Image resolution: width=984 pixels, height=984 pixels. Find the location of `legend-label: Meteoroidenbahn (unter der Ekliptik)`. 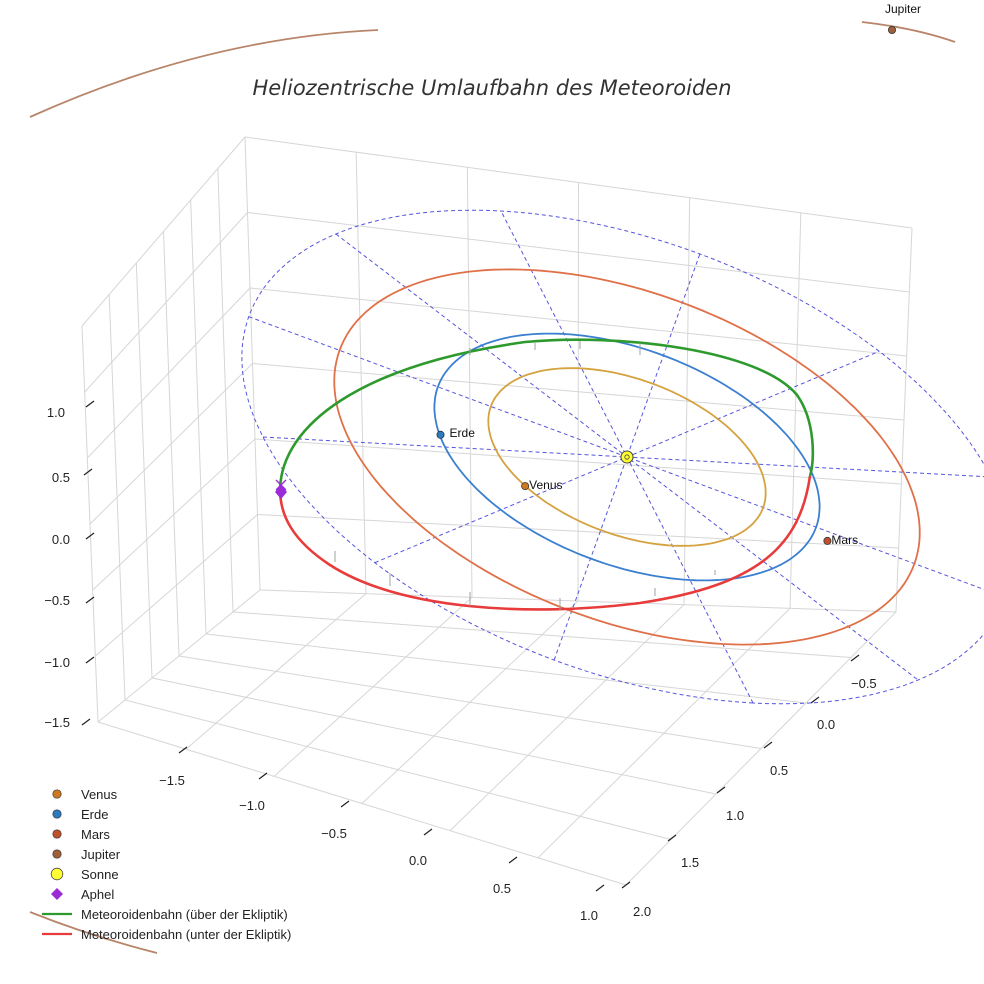

legend-label: Meteoroidenbahn (unter der Ekliptik) is located at coordinates (186, 934).